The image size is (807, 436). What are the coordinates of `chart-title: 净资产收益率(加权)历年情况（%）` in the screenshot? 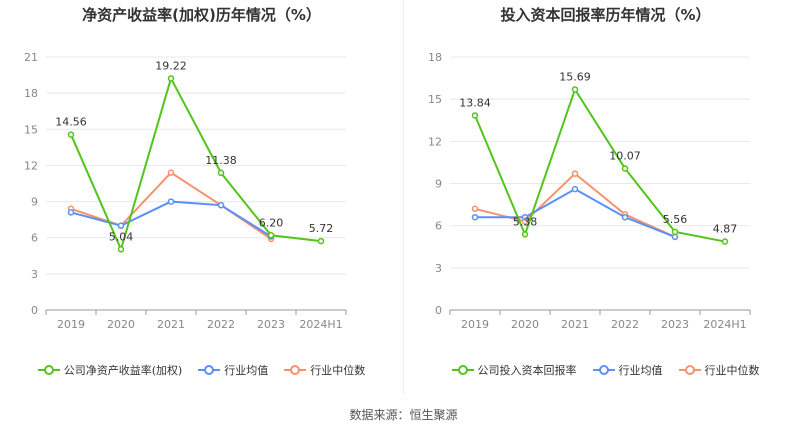 It's located at (201, 15).